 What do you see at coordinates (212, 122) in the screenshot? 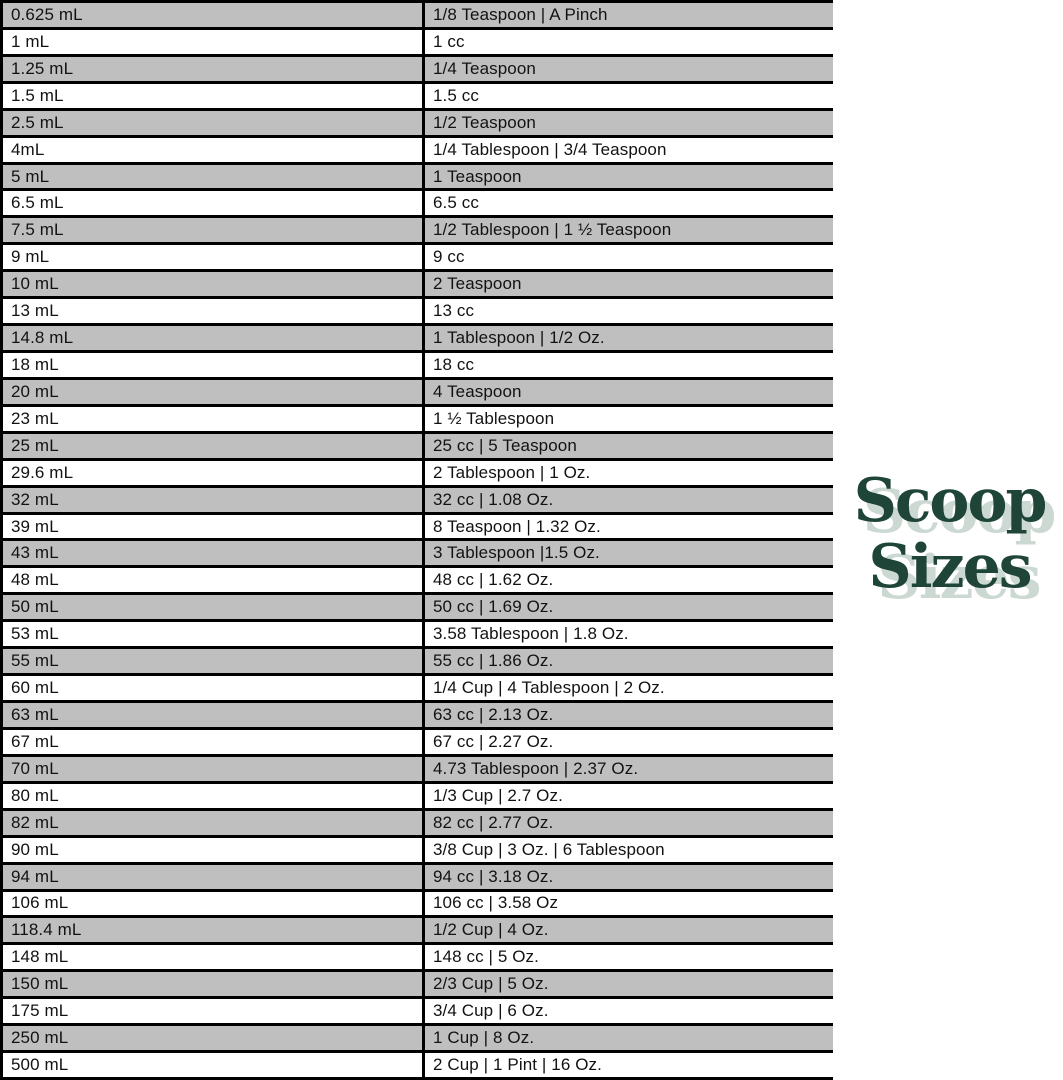
I see `ml-value-cell: 2.5 mL` at bounding box center [212, 122].